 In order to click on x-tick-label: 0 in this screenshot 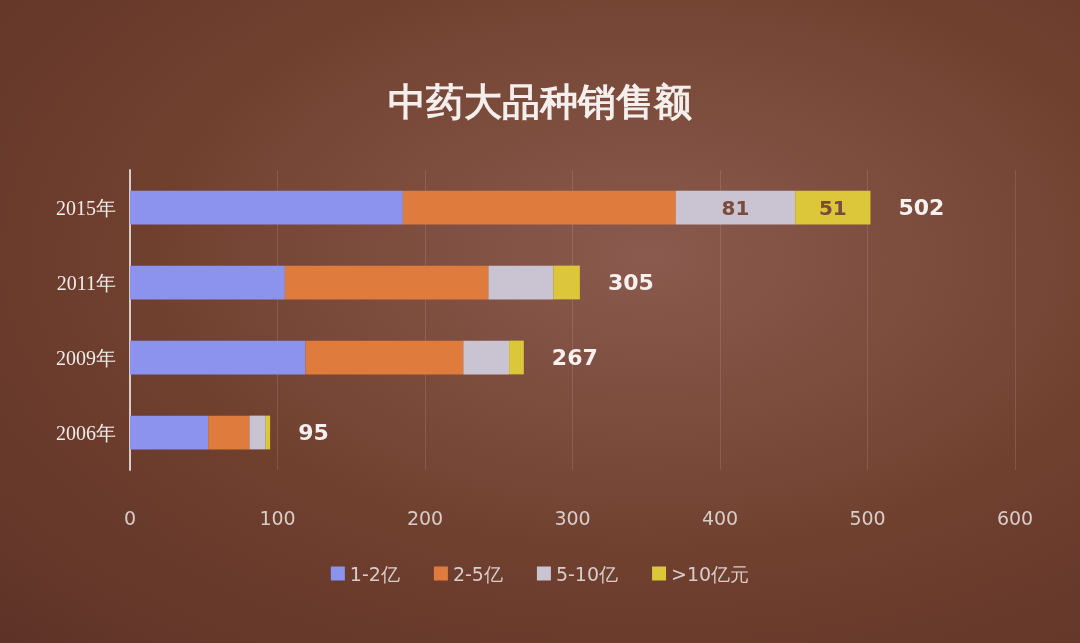, I will do `click(130, 517)`.